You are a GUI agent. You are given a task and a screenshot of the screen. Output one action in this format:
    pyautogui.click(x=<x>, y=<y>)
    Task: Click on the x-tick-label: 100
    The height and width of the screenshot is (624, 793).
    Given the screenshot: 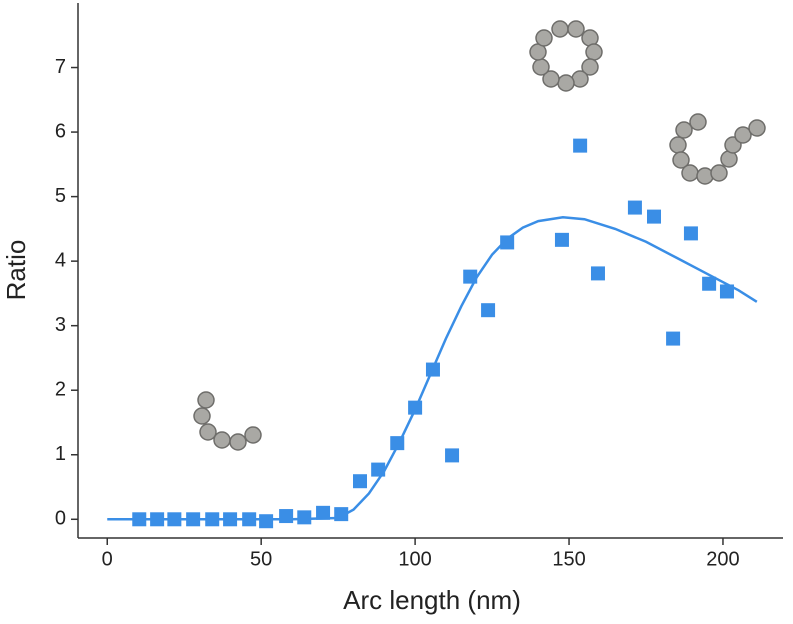 What is the action you would take?
    pyautogui.click(x=414, y=559)
    